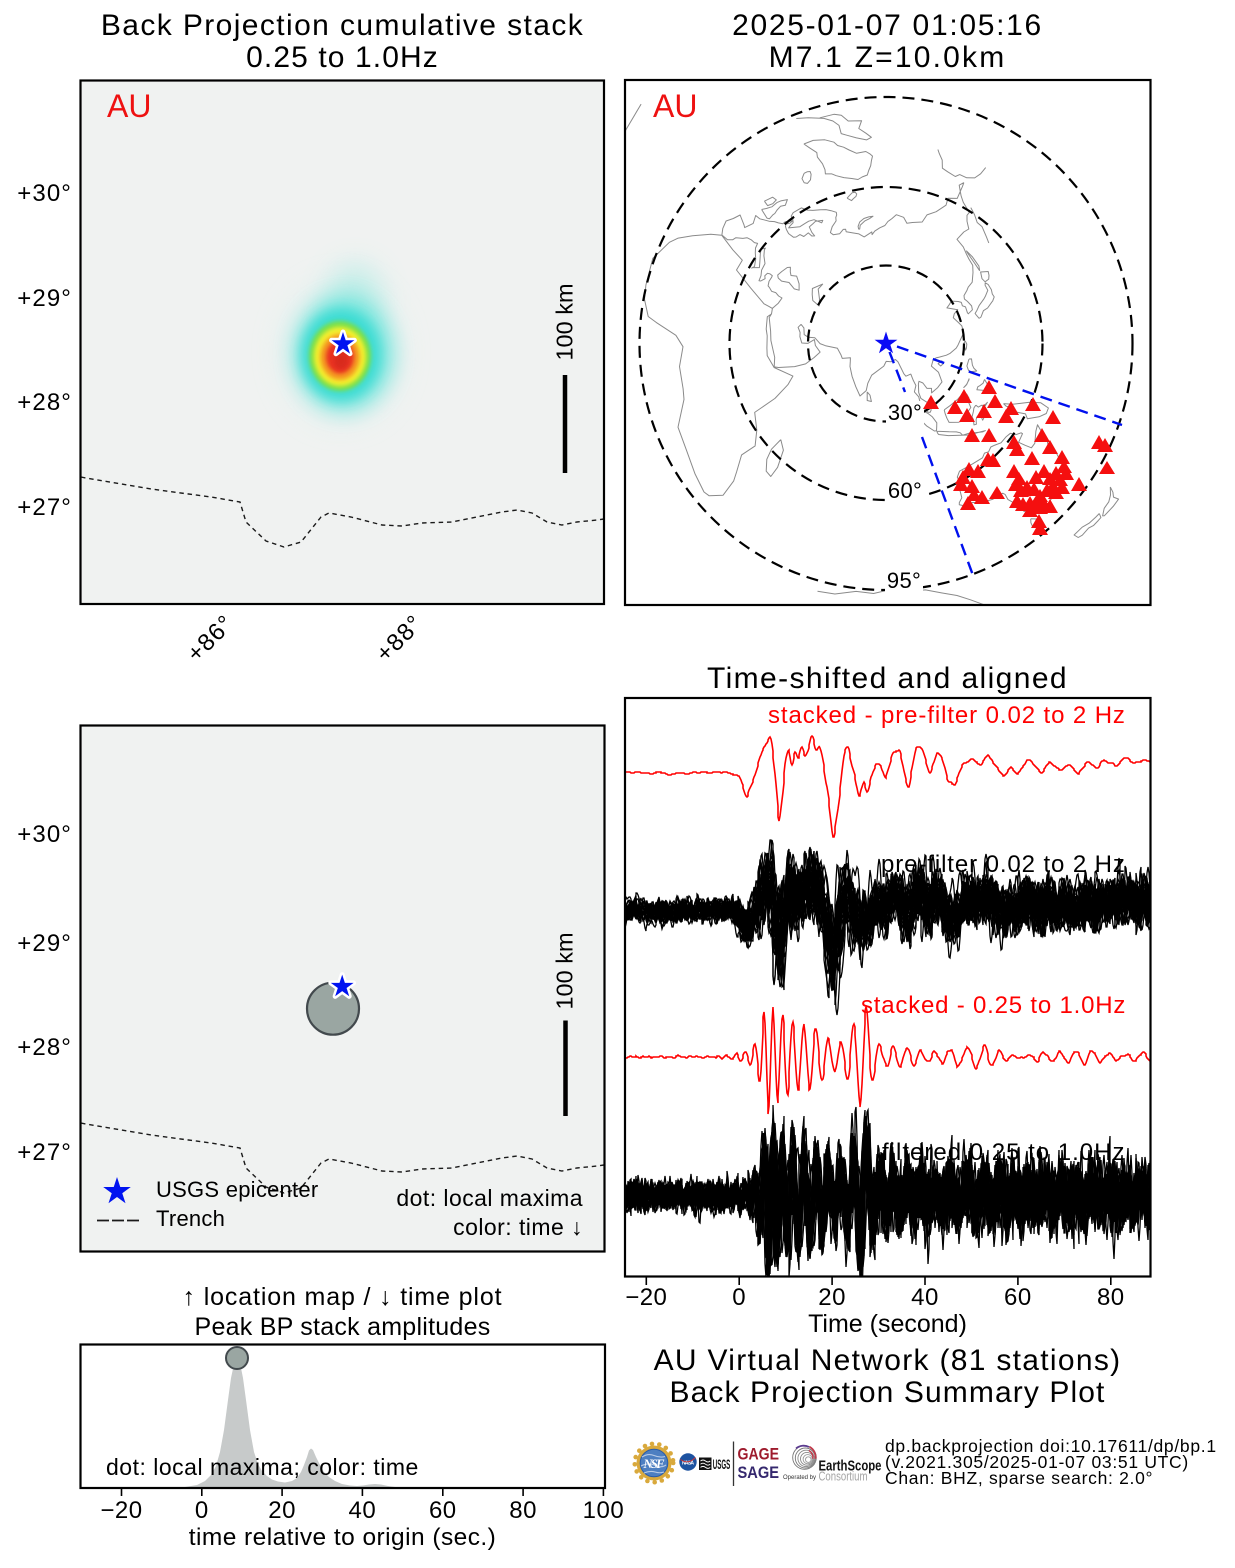 The height and width of the screenshot is (1568, 1235). Describe the element at coordinates (722, 1464) in the screenshot. I see `svg-text: USGS` at that location.